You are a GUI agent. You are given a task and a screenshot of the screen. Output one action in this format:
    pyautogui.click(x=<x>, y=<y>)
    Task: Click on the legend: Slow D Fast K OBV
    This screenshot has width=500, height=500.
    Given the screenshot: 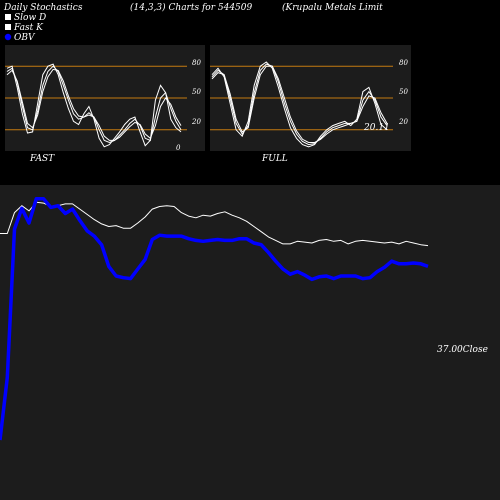 What is the action you would take?
    pyautogui.click(x=25, y=28)
    